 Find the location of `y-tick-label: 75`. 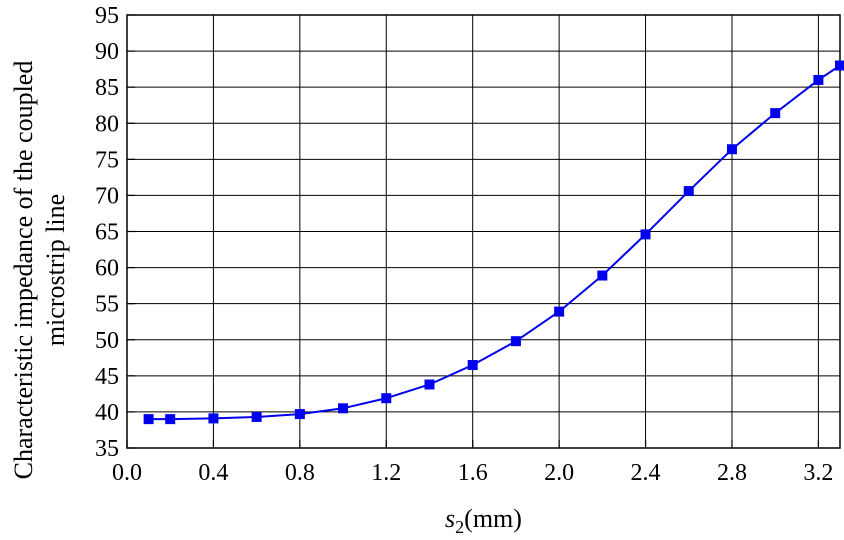

y-tick-label: 75 is located at coordinates (107, 160).